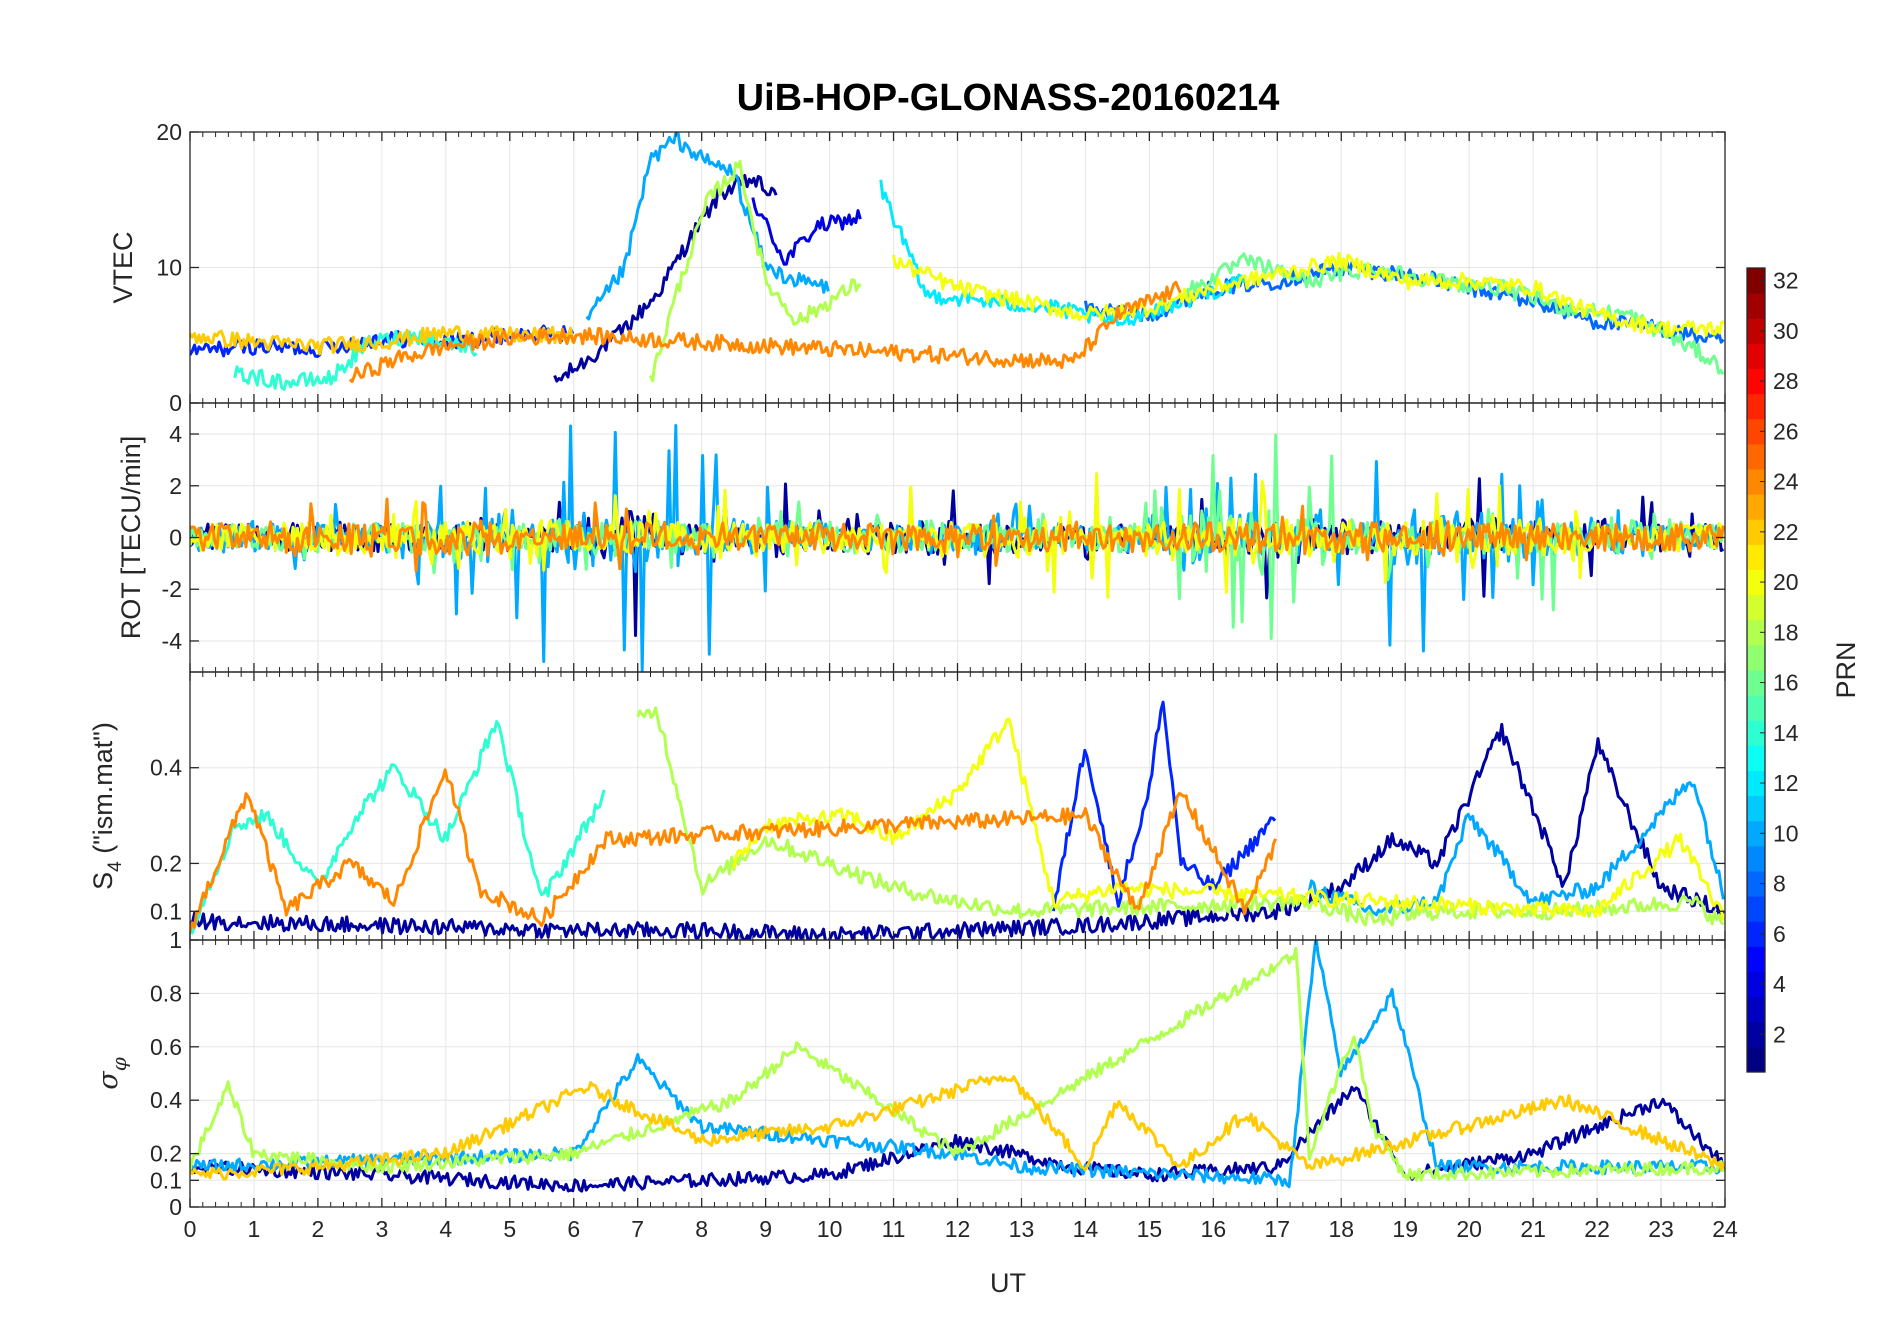  I want to click on x-tick-label: 8, so click(701, 1229).